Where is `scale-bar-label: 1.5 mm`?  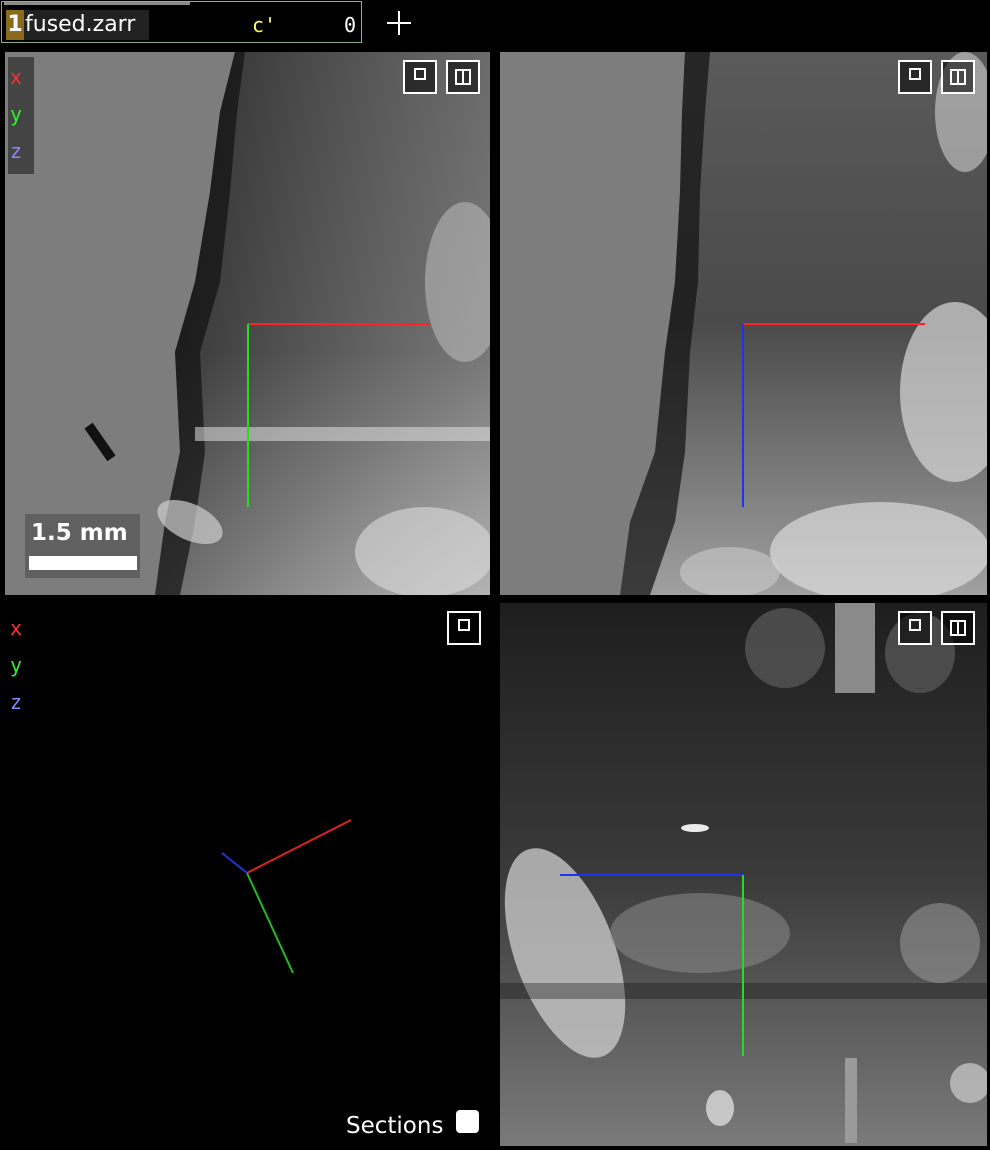 scale-bar-label: 1.5 mm is located at coordinates (79, 533).